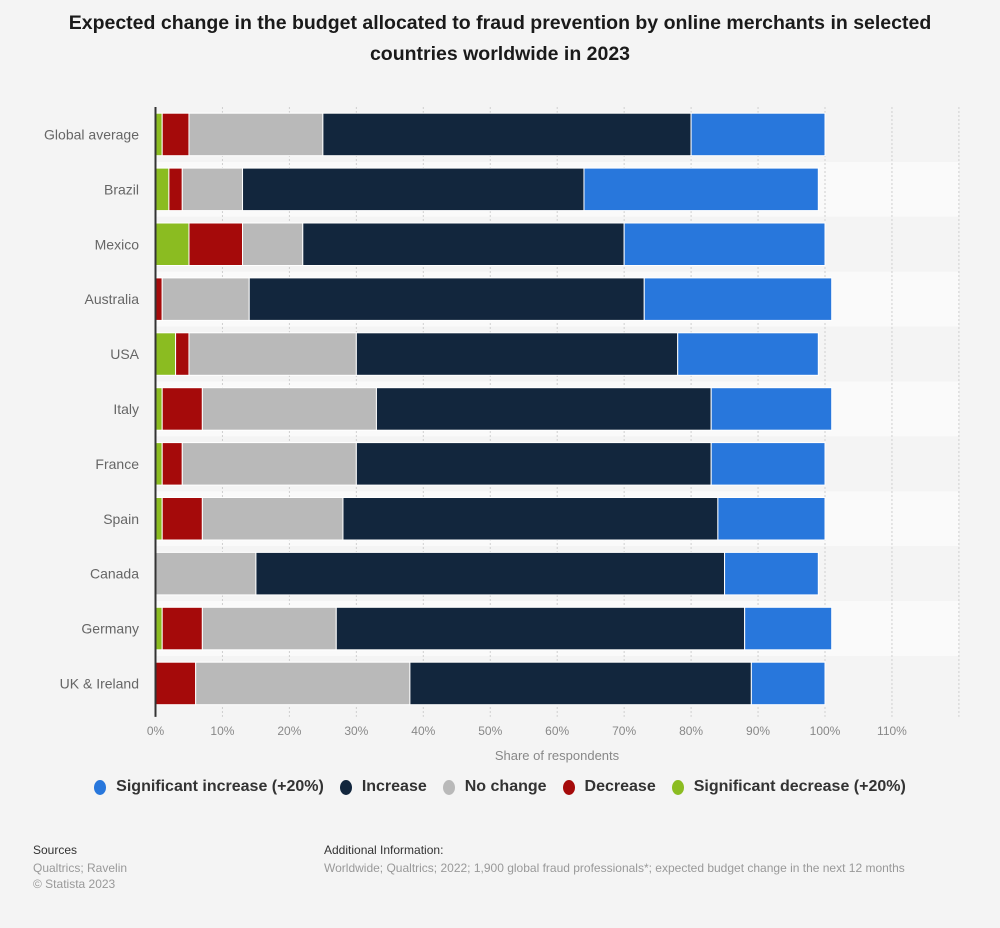  Describe the element at coordinates (124, 354) in the screenshot. I see `y-tick-label: USA` at that location.